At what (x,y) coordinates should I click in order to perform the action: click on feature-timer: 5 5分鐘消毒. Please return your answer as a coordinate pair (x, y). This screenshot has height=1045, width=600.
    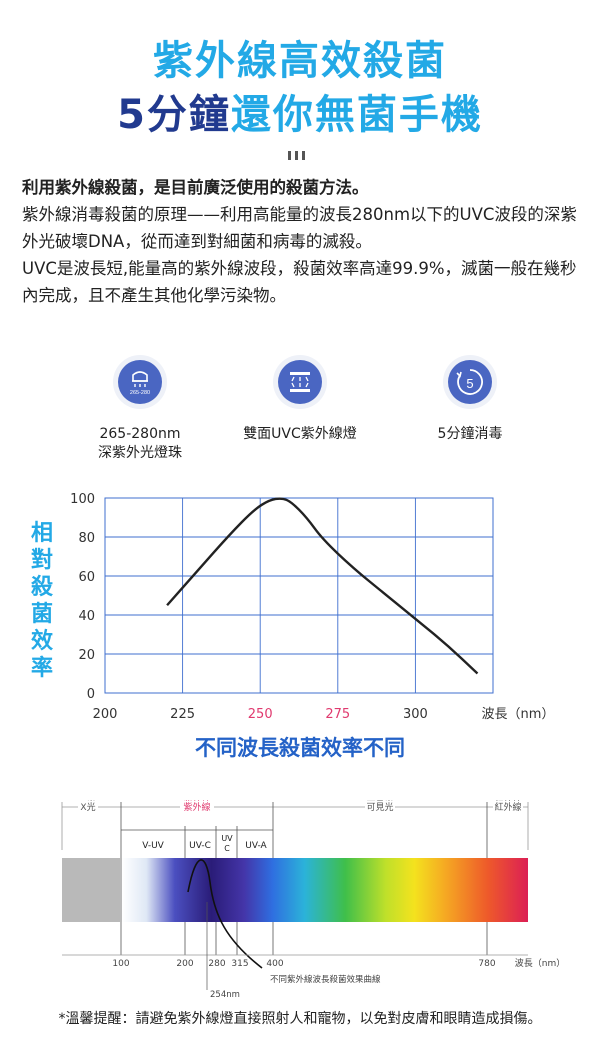
    Looking at the image, I should click on (470, 399).